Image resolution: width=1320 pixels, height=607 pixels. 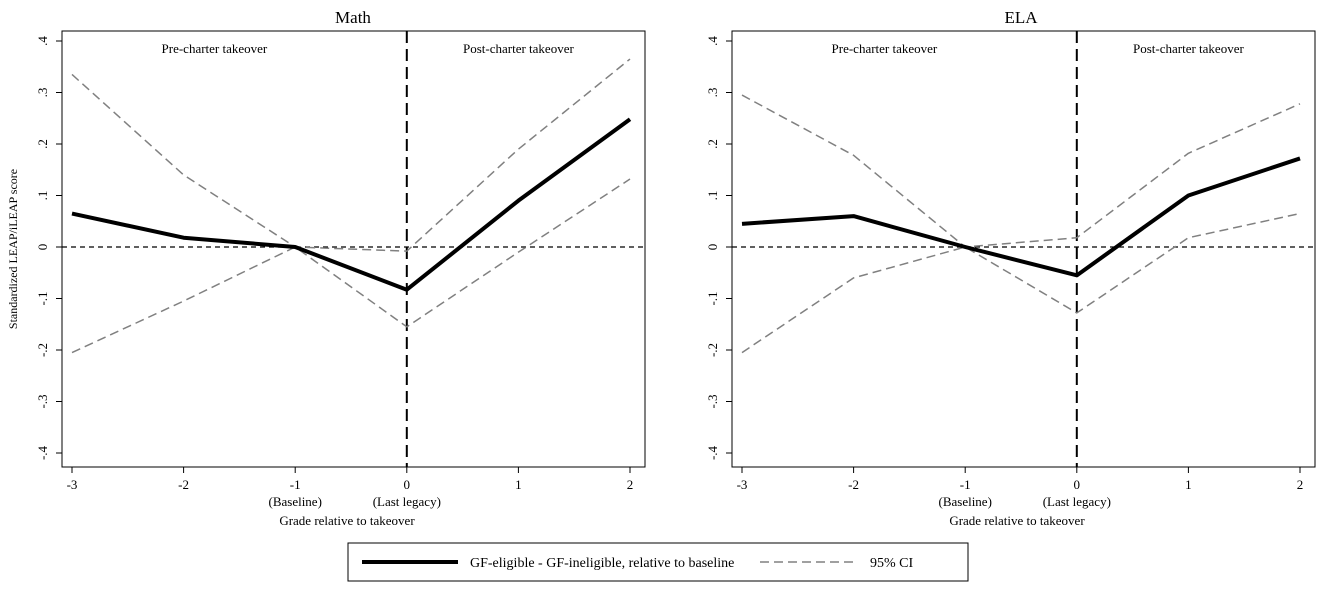 I want to click on panel-title: Math, so click(x=353, y=17).